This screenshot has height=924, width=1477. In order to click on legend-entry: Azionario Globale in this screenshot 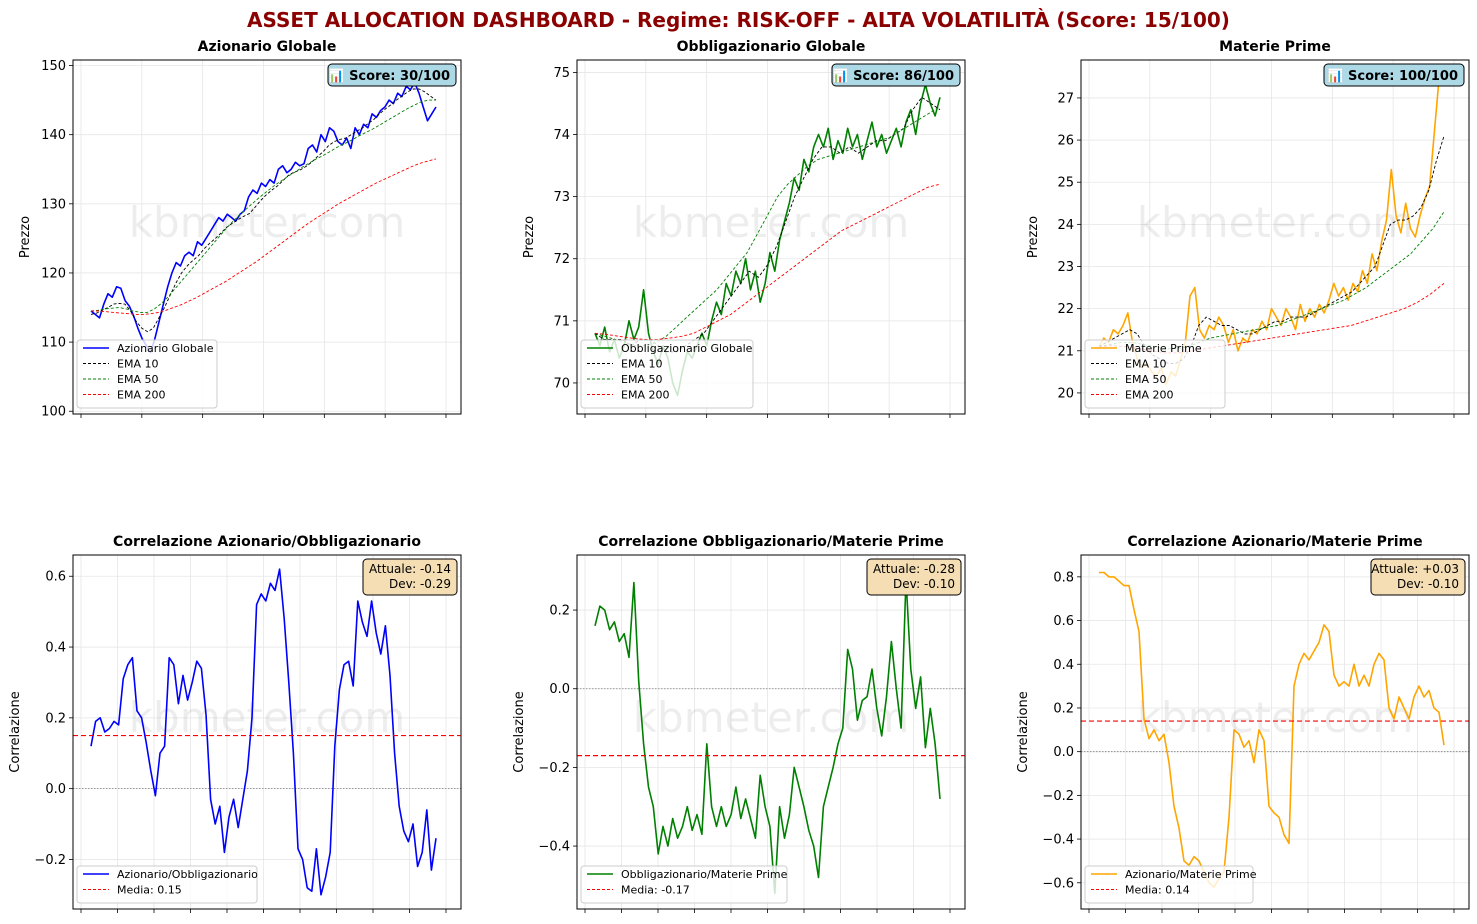, I will do `click(165, 348)`.